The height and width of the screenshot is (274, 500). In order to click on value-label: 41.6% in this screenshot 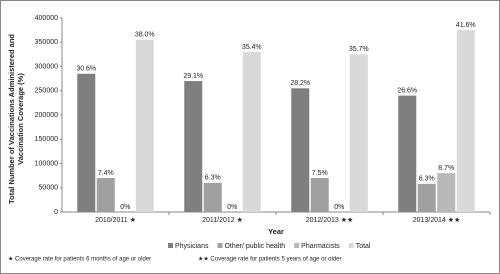, I will do `click(466, 25)`.